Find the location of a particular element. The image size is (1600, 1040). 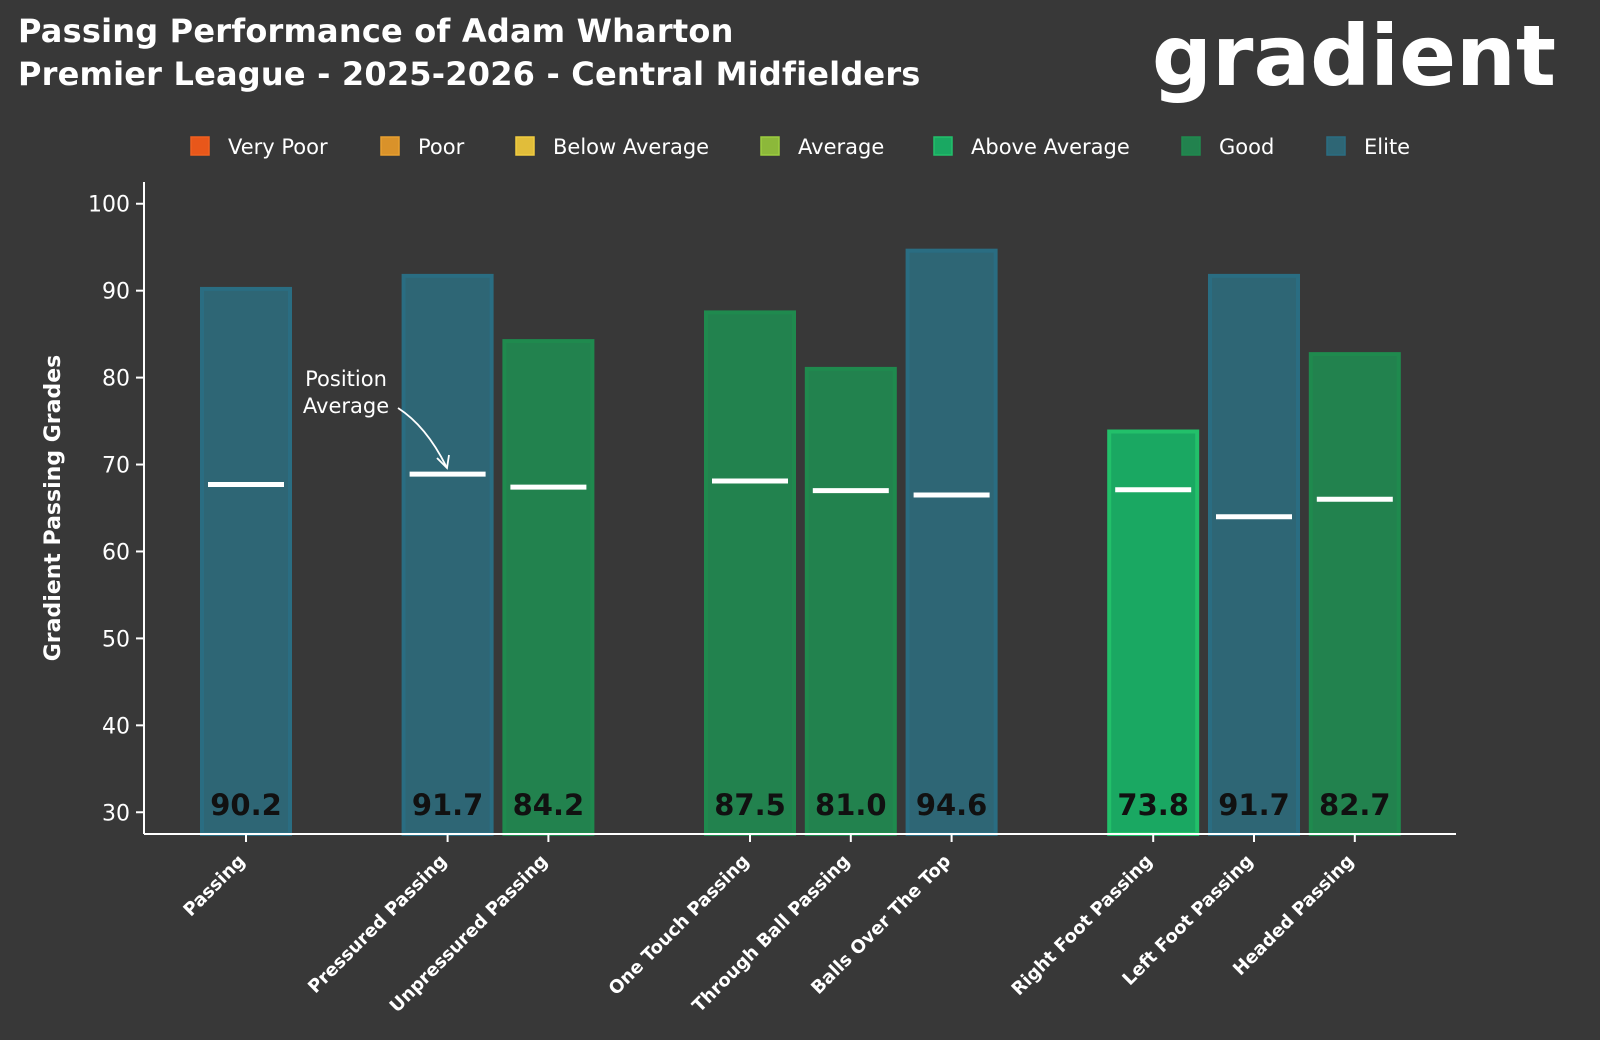

category-label-0: Passing is located at coordinates (214, 886).